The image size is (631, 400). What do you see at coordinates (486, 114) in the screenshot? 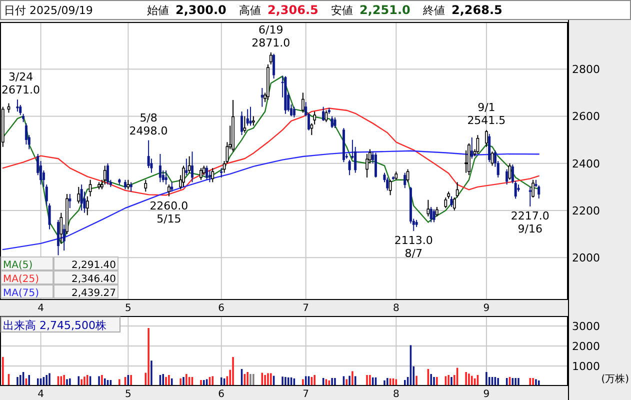
I see `annotation: 9/1 2541.5` at bounding box center [486, 114].